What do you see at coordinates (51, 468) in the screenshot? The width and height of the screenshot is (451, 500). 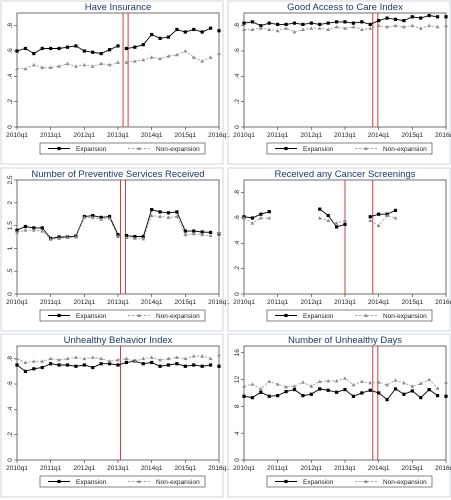 I see `x-tick-label: 2011q1` at bounding box center [51, 468].